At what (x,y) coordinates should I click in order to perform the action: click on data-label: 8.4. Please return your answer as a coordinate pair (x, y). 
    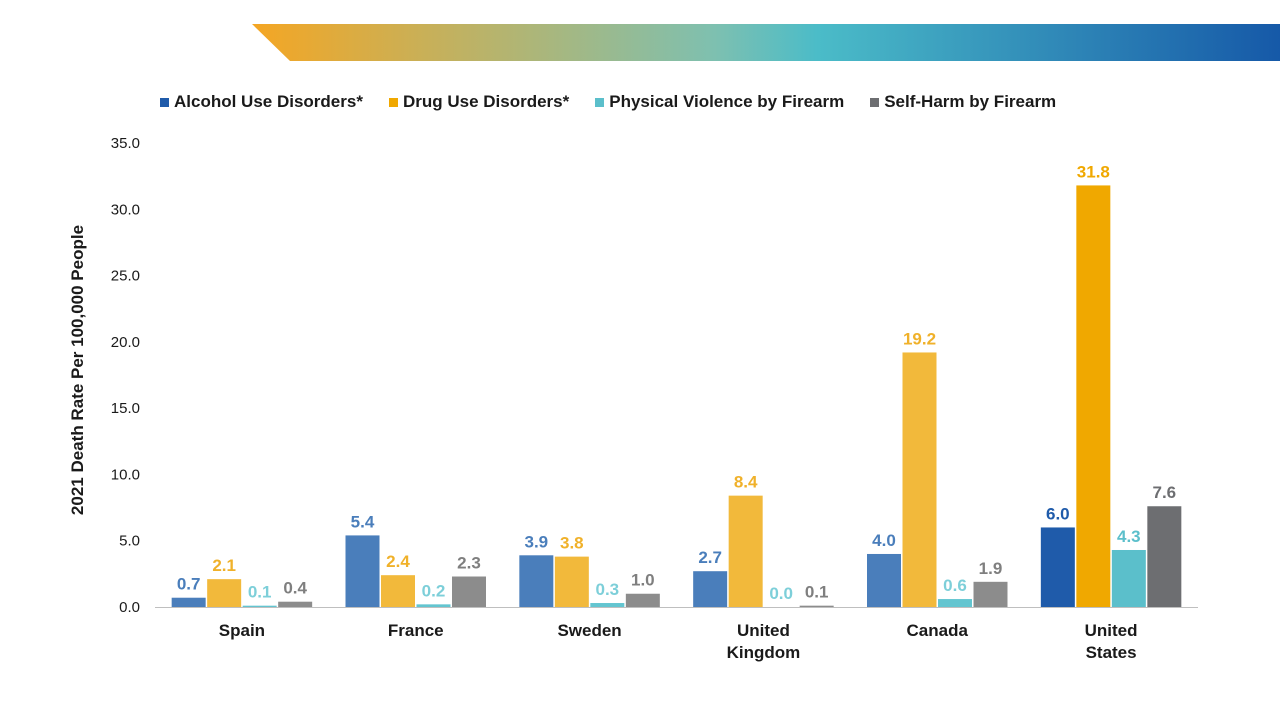
    Looking at the image, I should click on (746, 482).